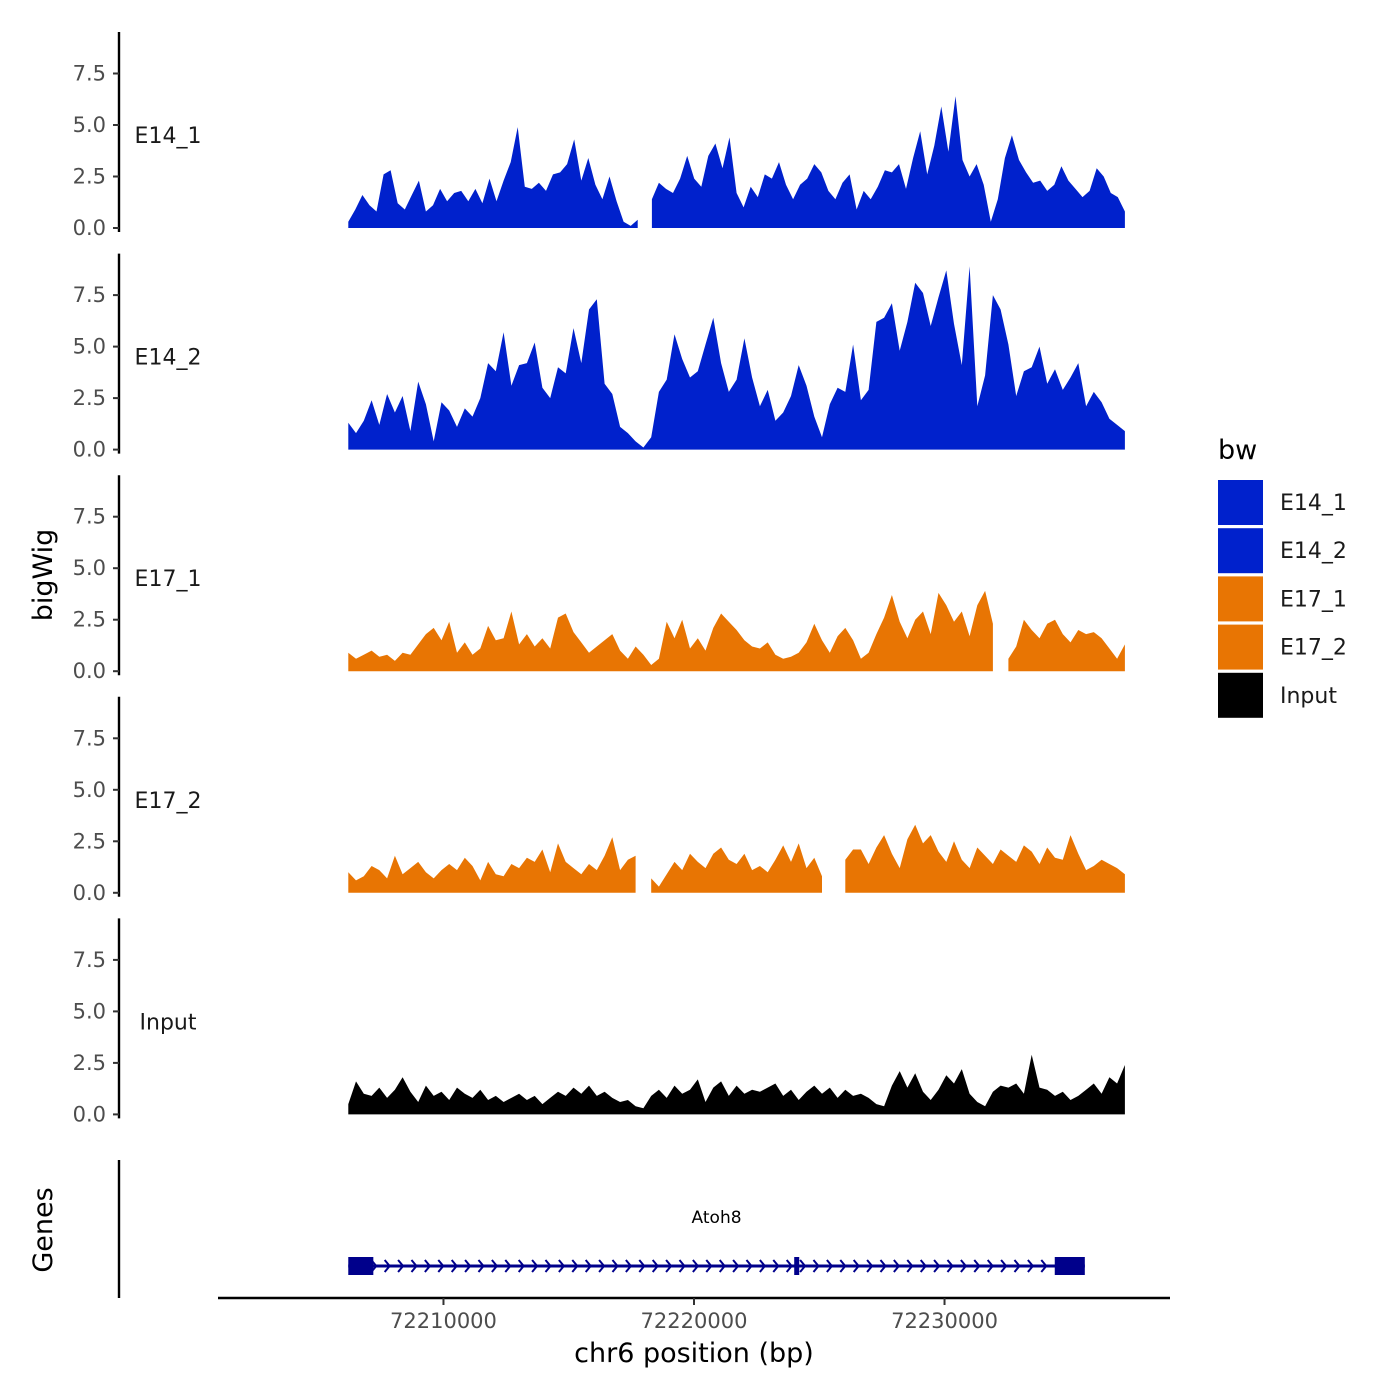 Image resolution: width=1400 pixels, height=1400 pixels. What do you see at coordinates (1308, 696) in the screenshot?
I see `legend-label: Input` at bounding box center [1308, 696].